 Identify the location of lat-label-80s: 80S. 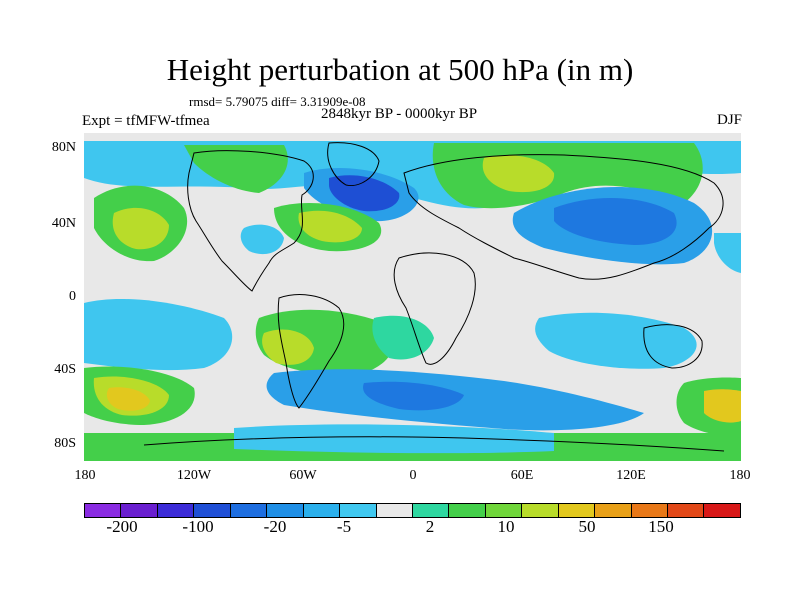
(65, 443).